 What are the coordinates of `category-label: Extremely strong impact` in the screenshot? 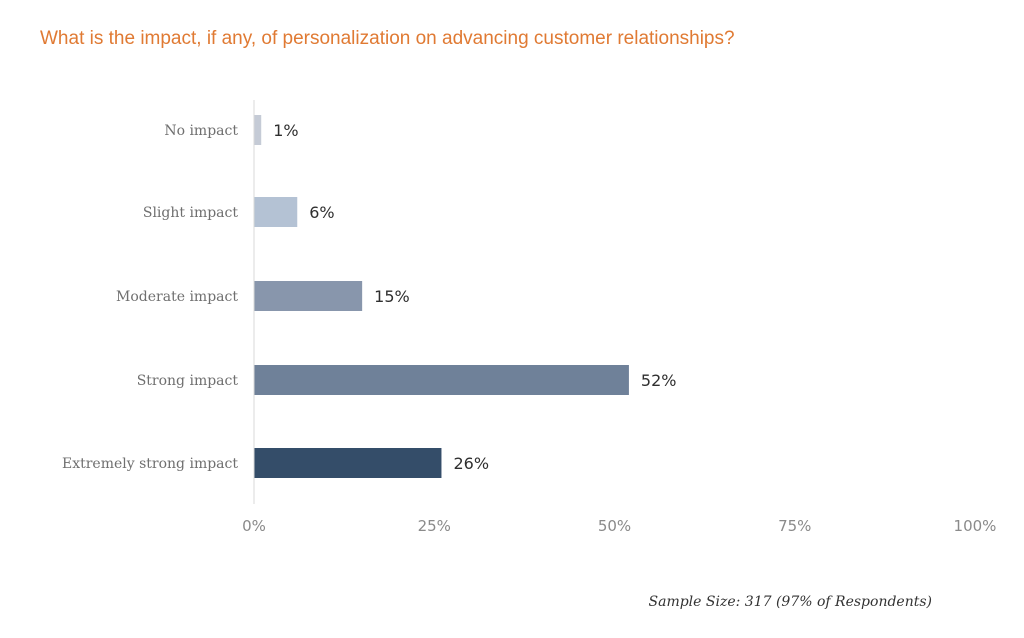 It's located at (150, 464).